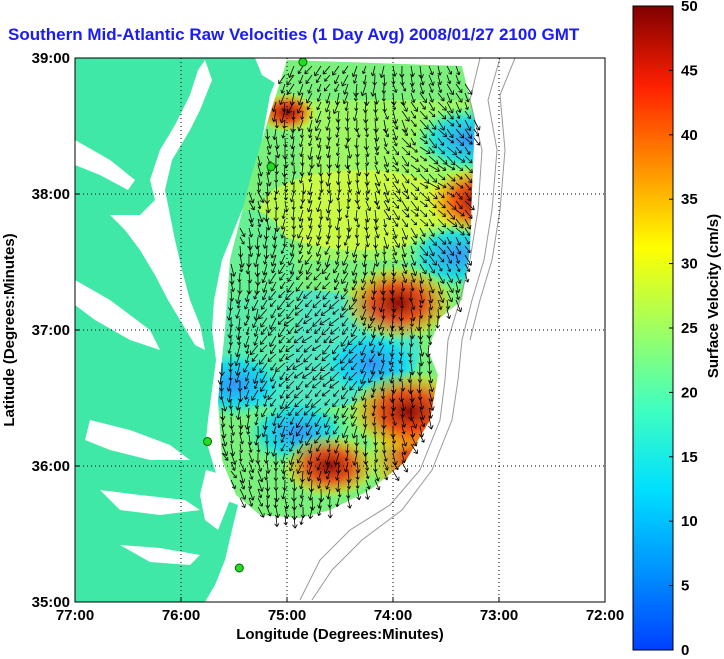 Image resolution: width=724 pixels, height=659 pixels. I want to click on y-tick-label: 39:00, so click(51, 58).